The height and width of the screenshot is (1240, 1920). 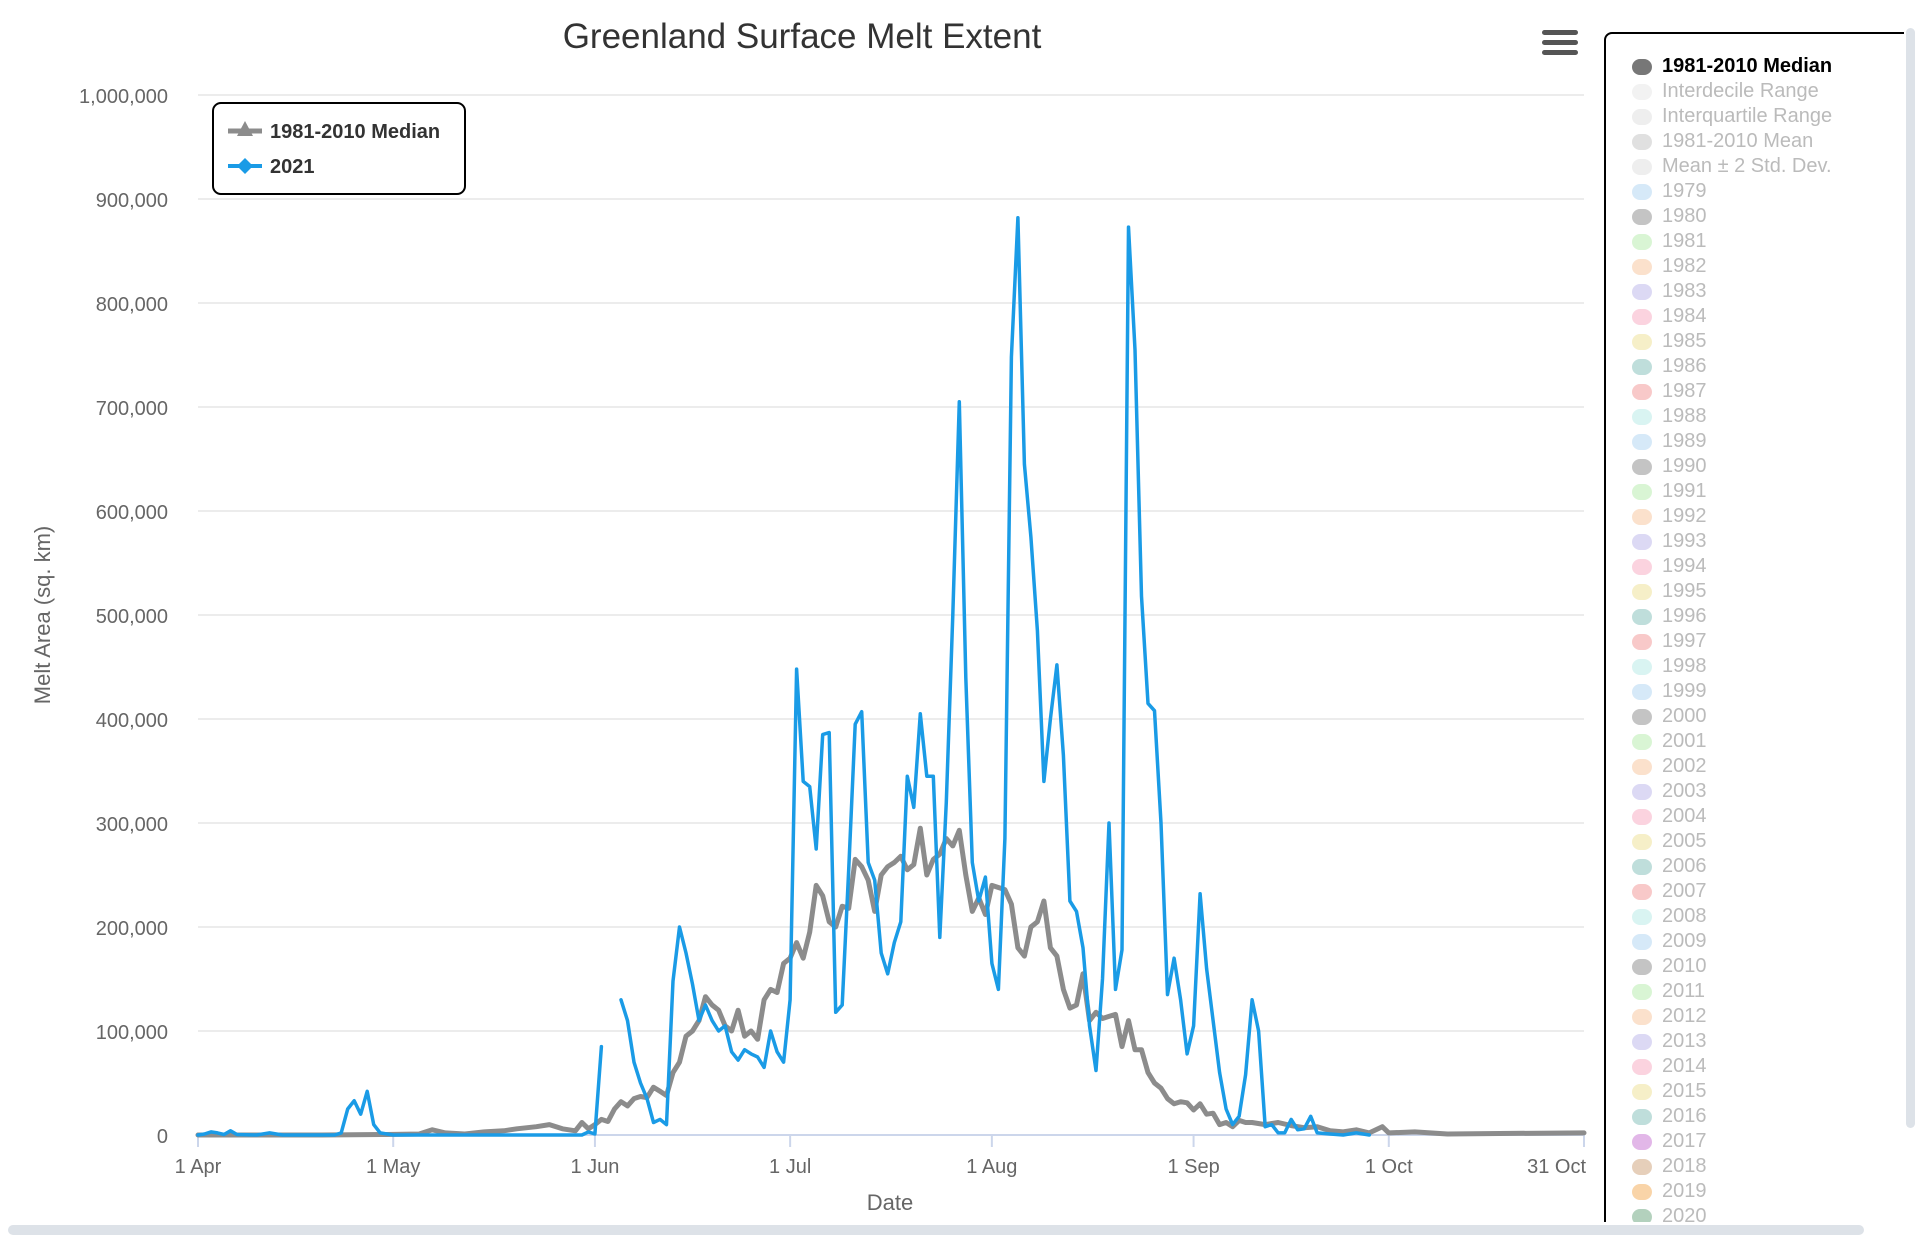 I want to click on side-legend-label: 2015, so click(x=1684, y=1091).